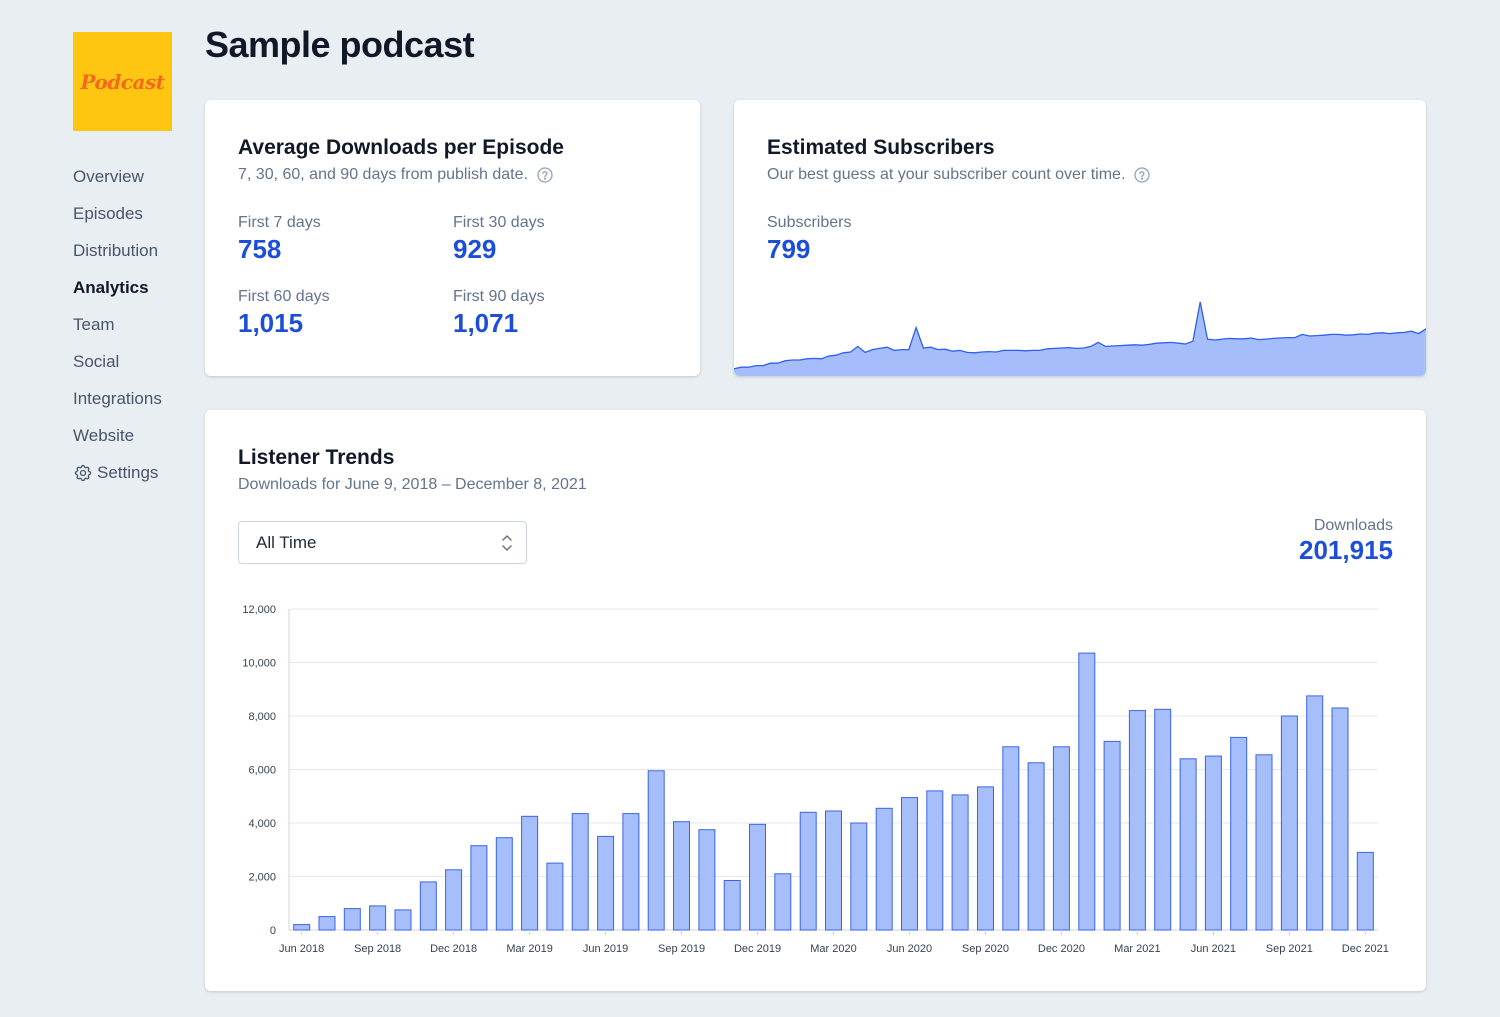 Image resolution: width=1500 pixels, height=1017 pixels. What do you see at coordinates (985, 949) in the screenshot?
I see `x-tick-label: Sep 2020` at bounding box center [985, 949].